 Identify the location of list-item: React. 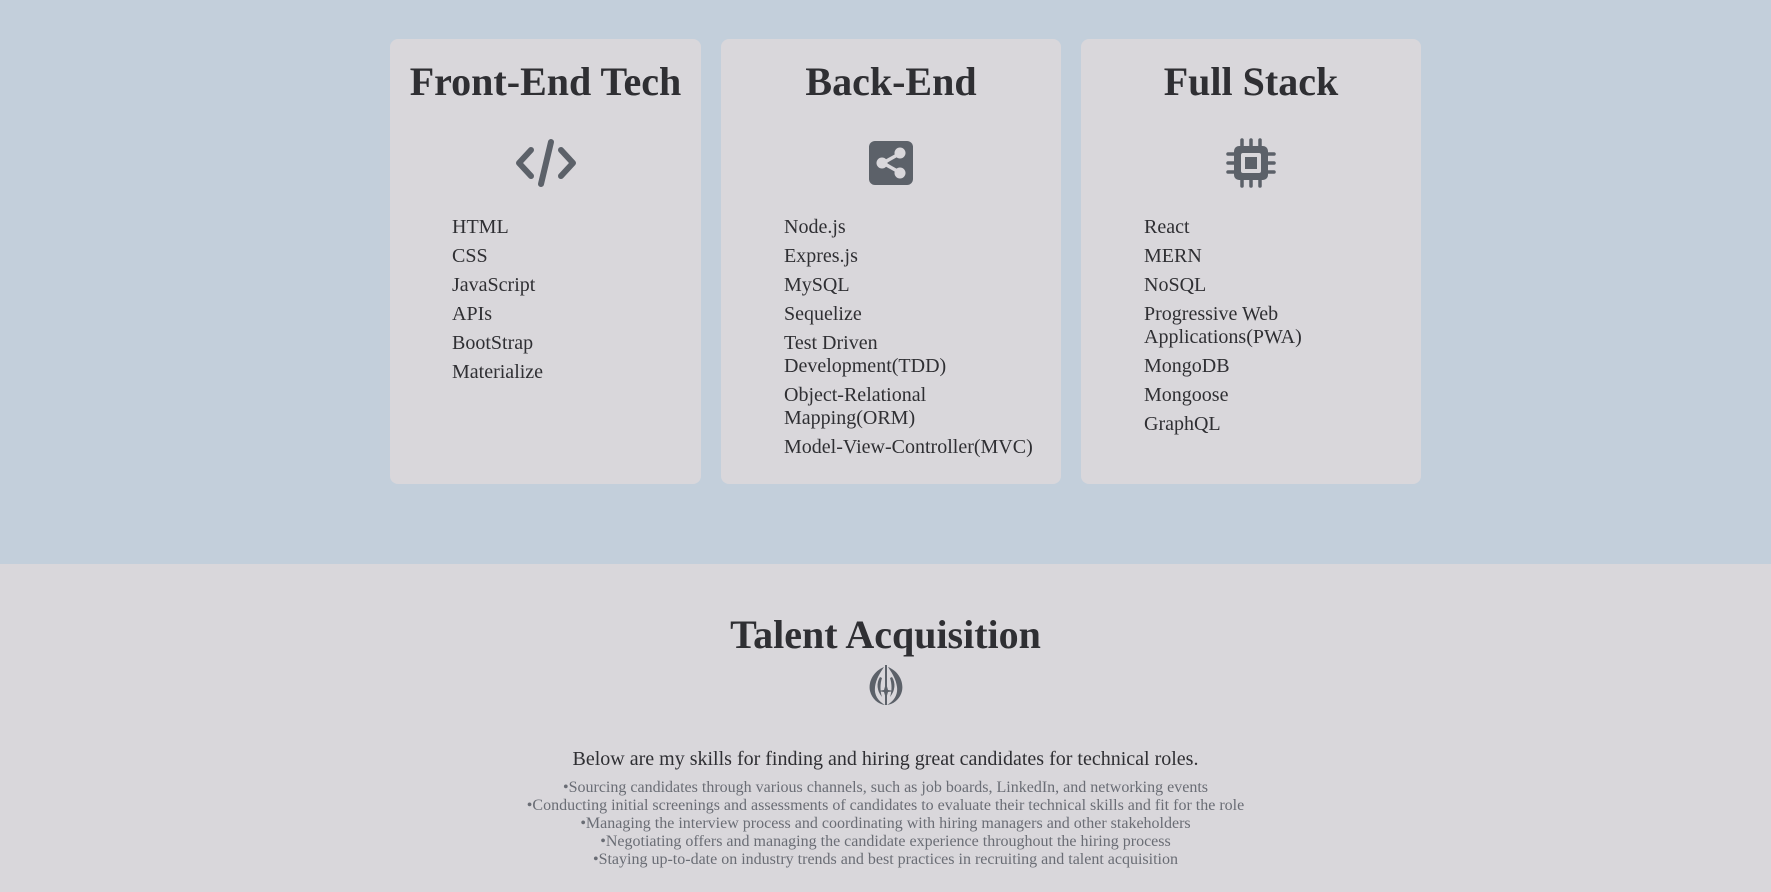
(1167, 227).